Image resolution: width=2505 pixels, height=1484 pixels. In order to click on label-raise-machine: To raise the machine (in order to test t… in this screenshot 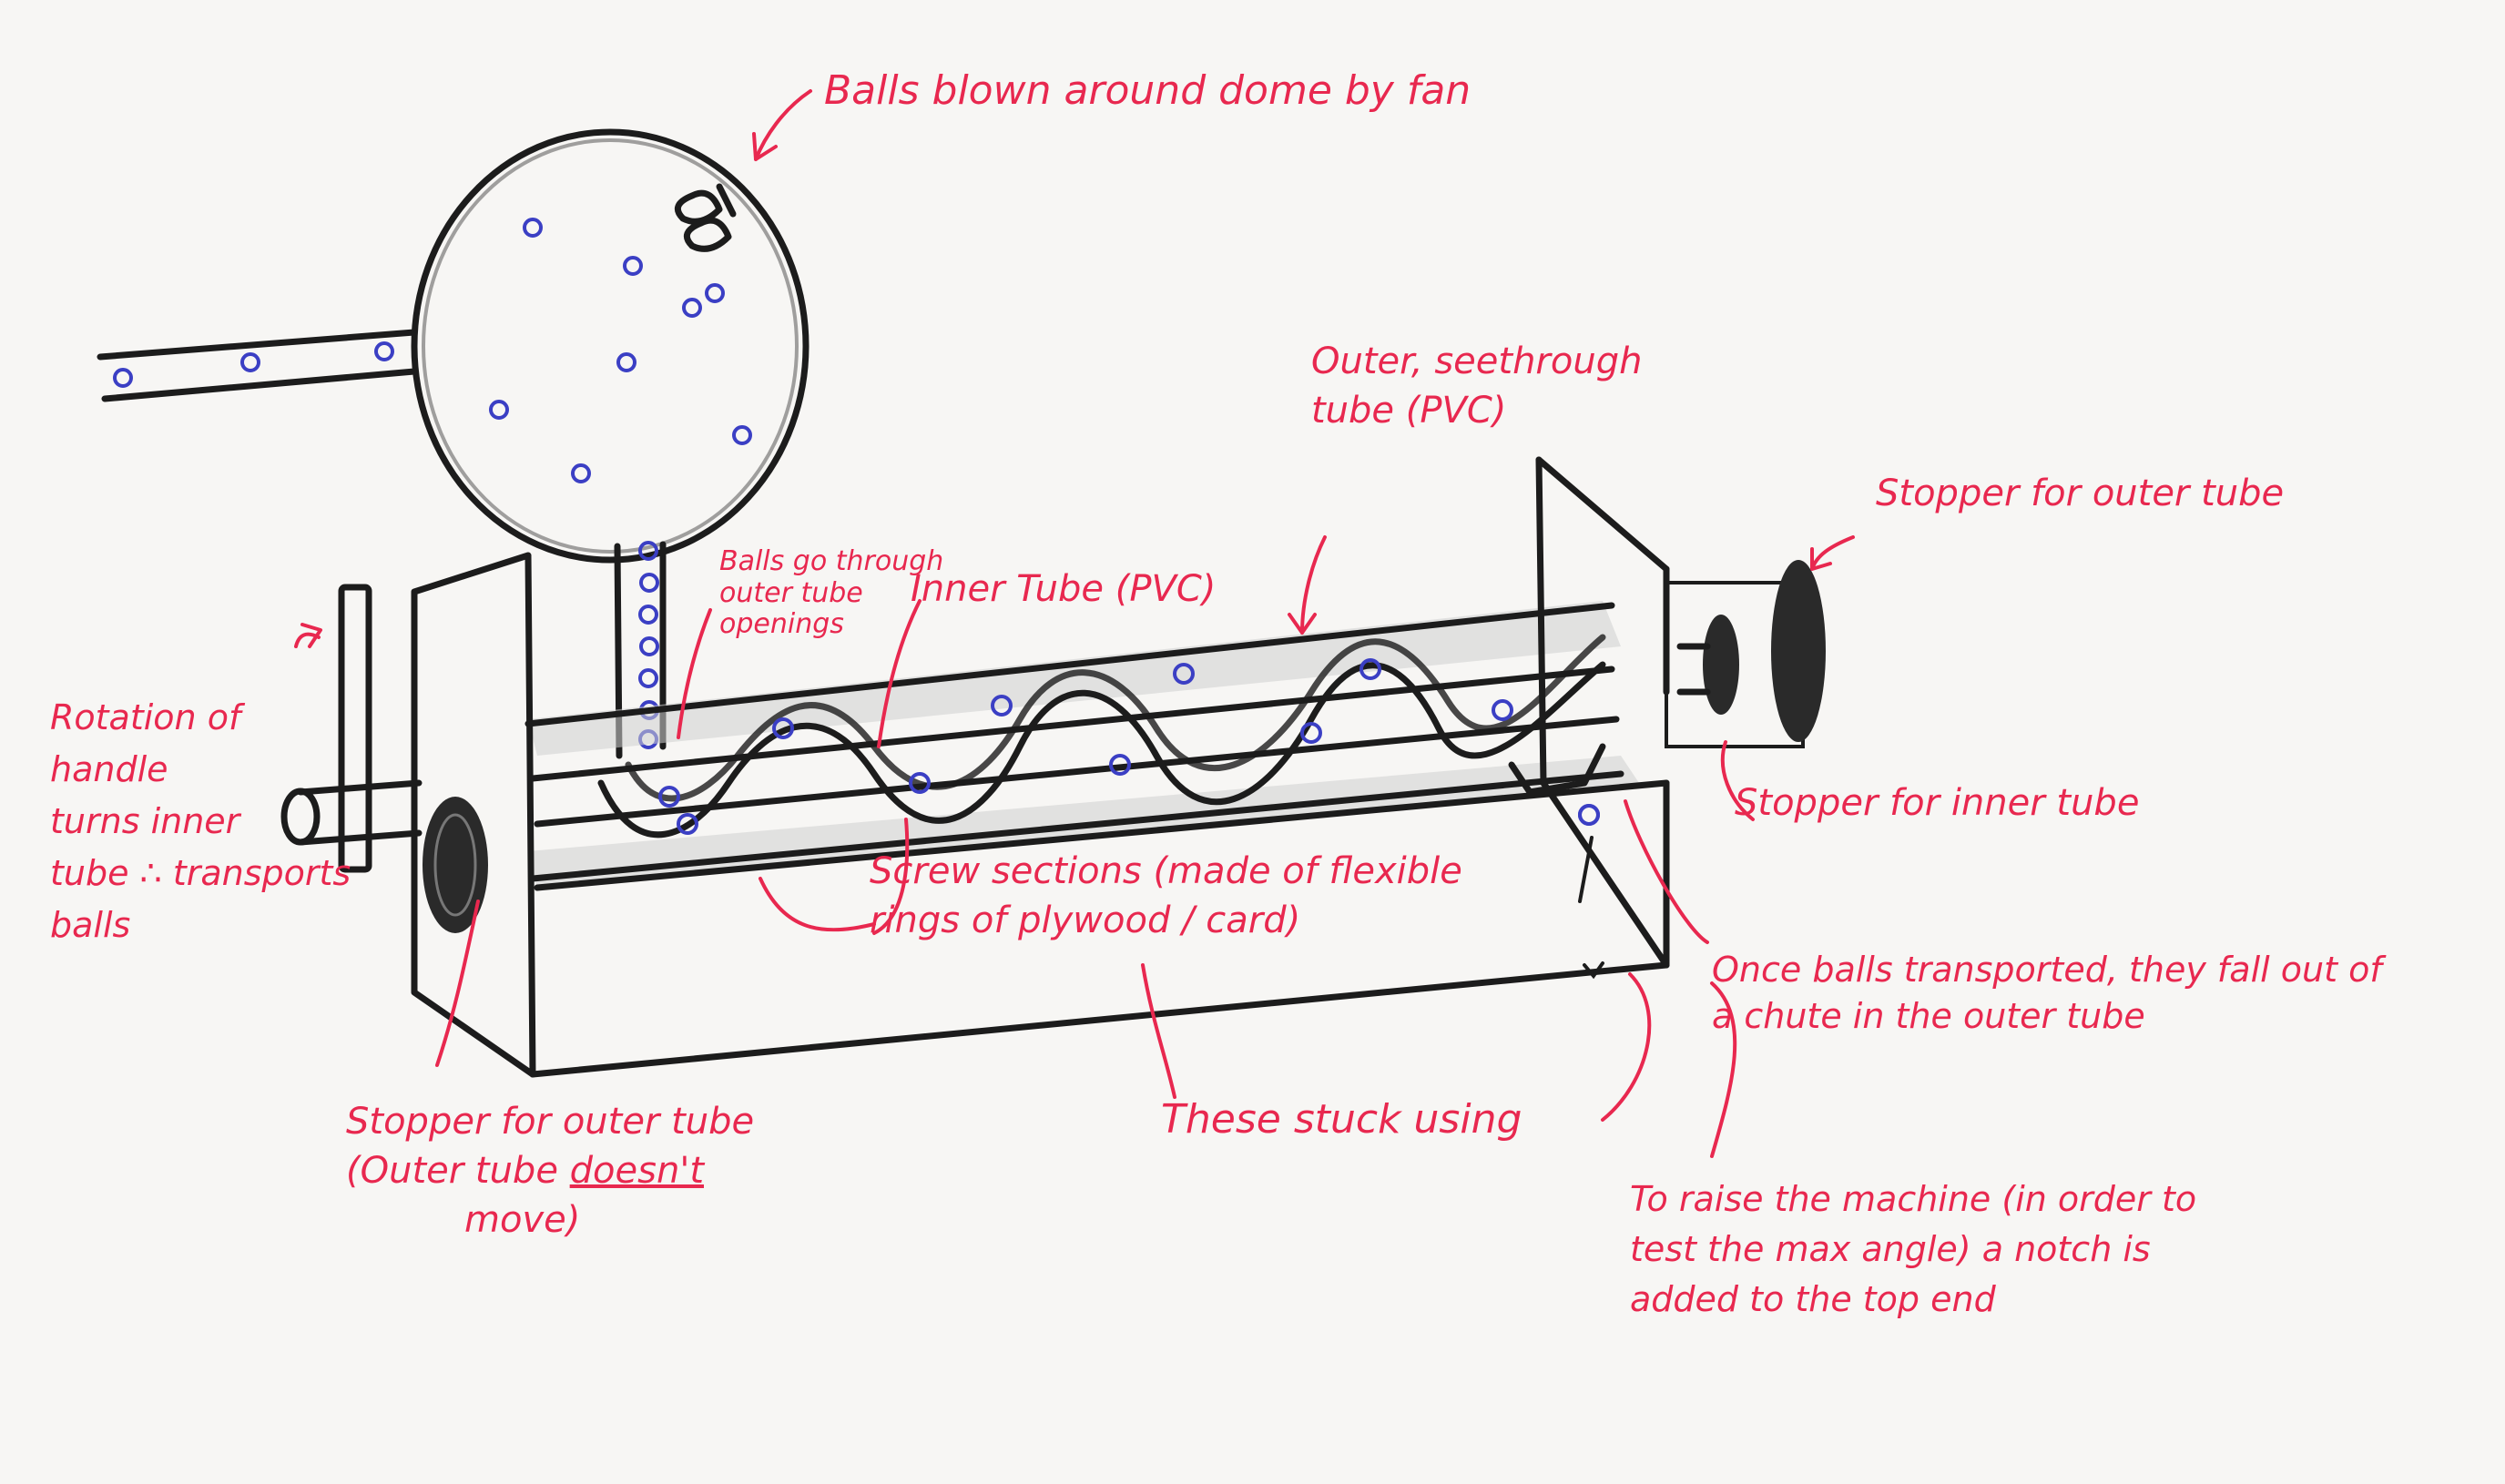, I will do `click(1913, 1249)`.